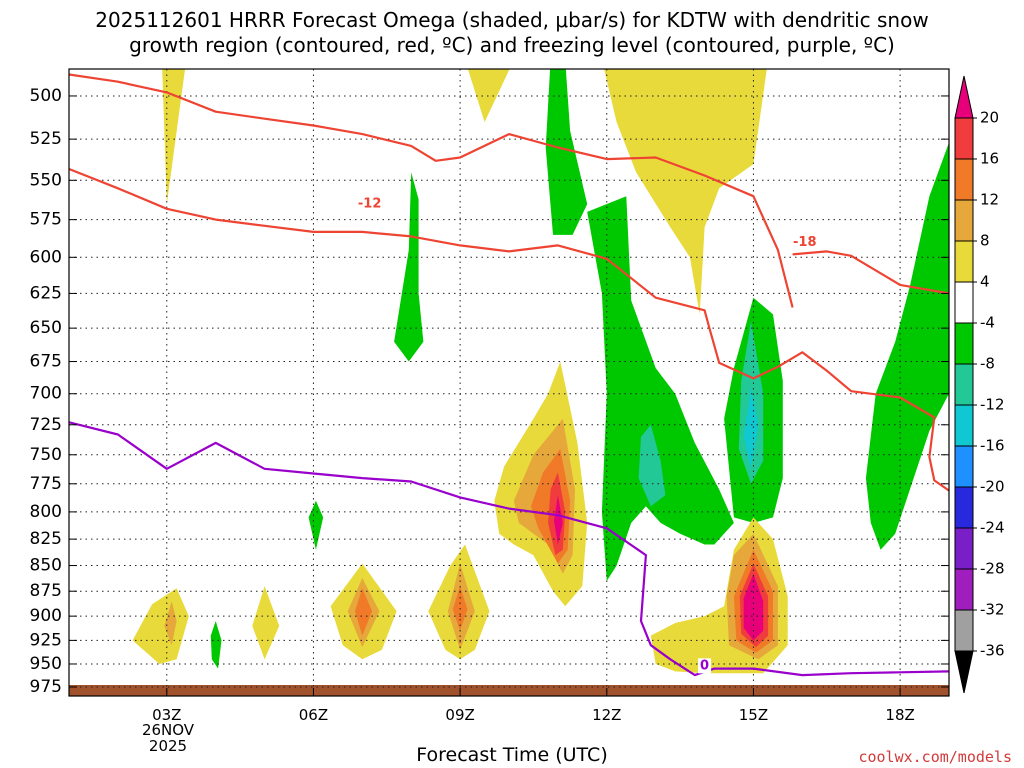  I want to click on y-tick-label-725: 725, so click(46, 425).